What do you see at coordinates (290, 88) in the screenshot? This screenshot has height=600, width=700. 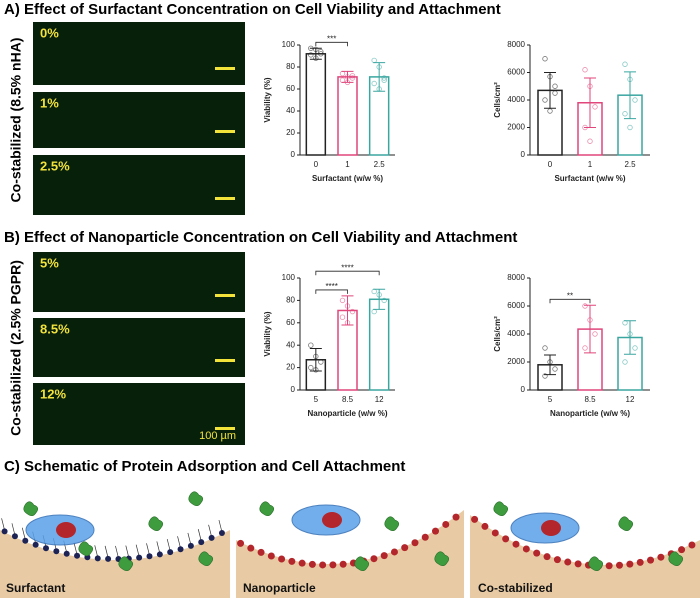 I see `y-tick-label: 60` at bounding box center [290, 88].